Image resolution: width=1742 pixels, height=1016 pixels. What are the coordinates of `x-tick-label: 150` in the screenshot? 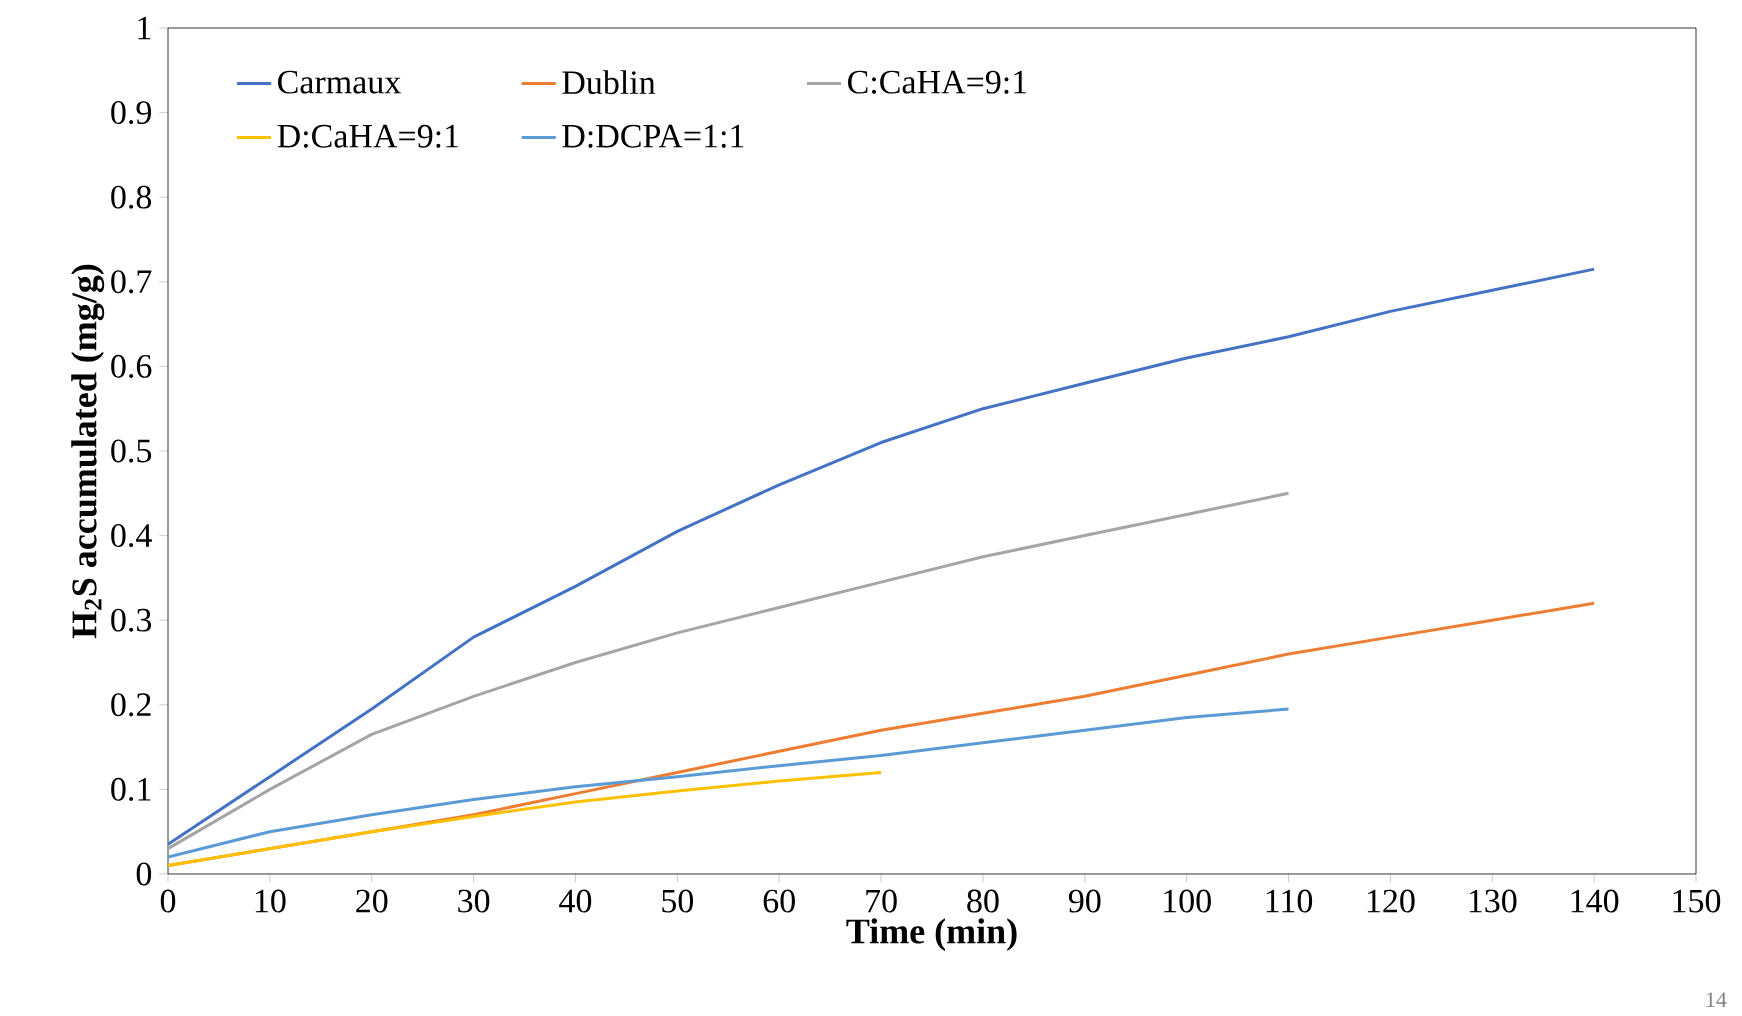 It's located at (1697, 901).